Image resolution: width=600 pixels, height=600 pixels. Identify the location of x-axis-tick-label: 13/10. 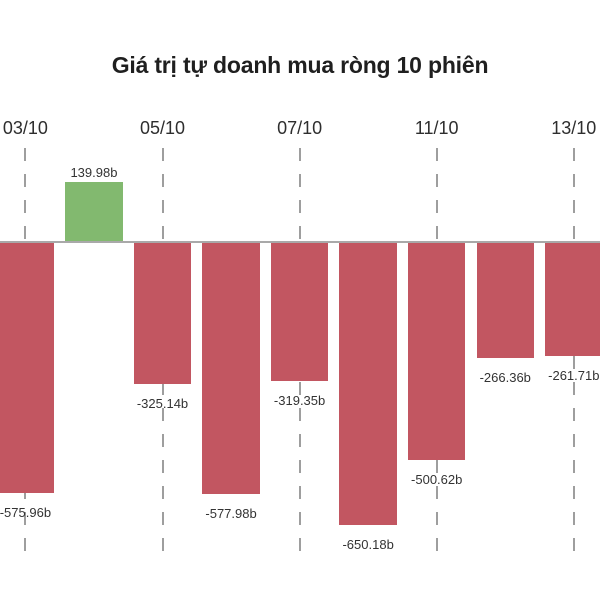
(574, 128).